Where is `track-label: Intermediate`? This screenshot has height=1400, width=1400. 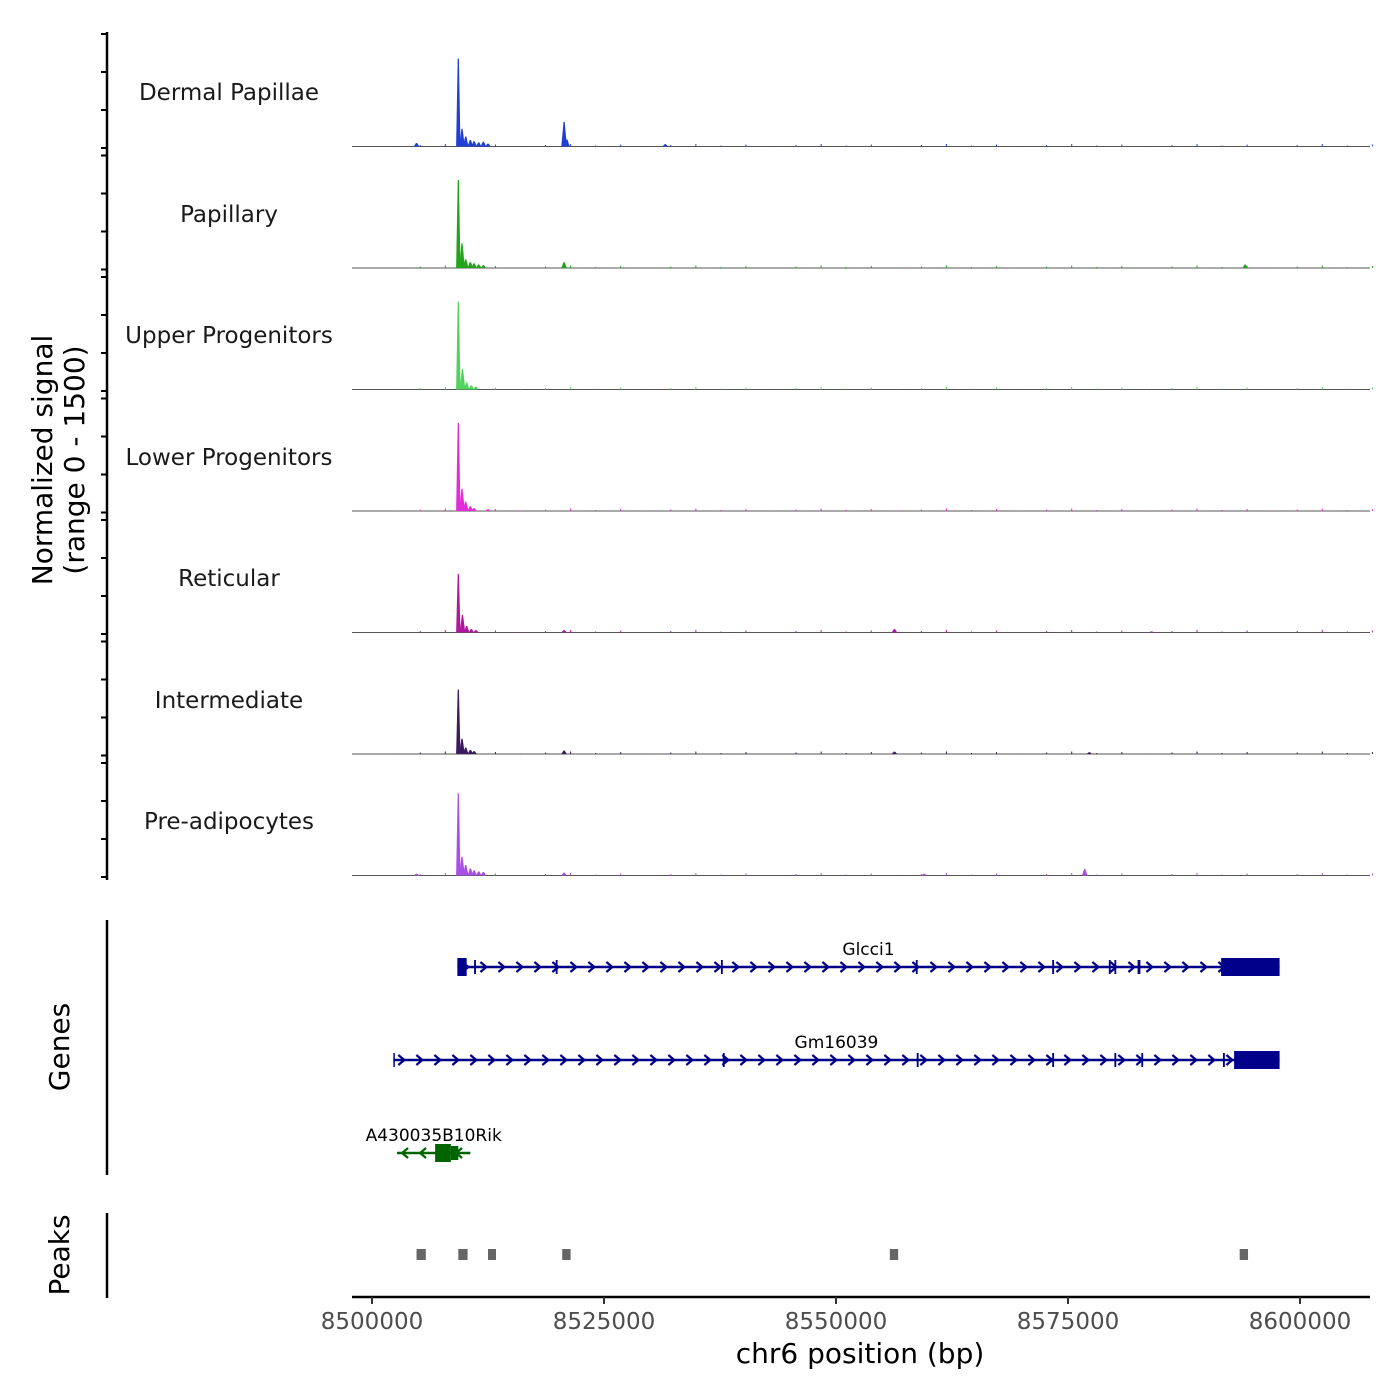 track-label: Intermediate is located at coordinates (229, 701).